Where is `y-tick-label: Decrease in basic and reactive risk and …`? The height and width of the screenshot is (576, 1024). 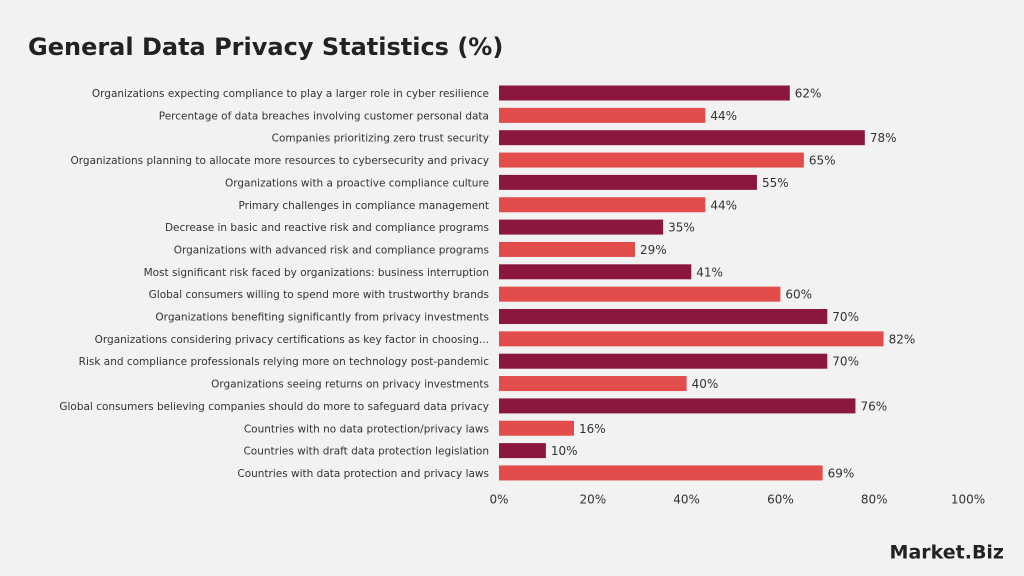
y-tick-label: Decrease in basic and reactive risk and … is located at coordinates (327, 228).